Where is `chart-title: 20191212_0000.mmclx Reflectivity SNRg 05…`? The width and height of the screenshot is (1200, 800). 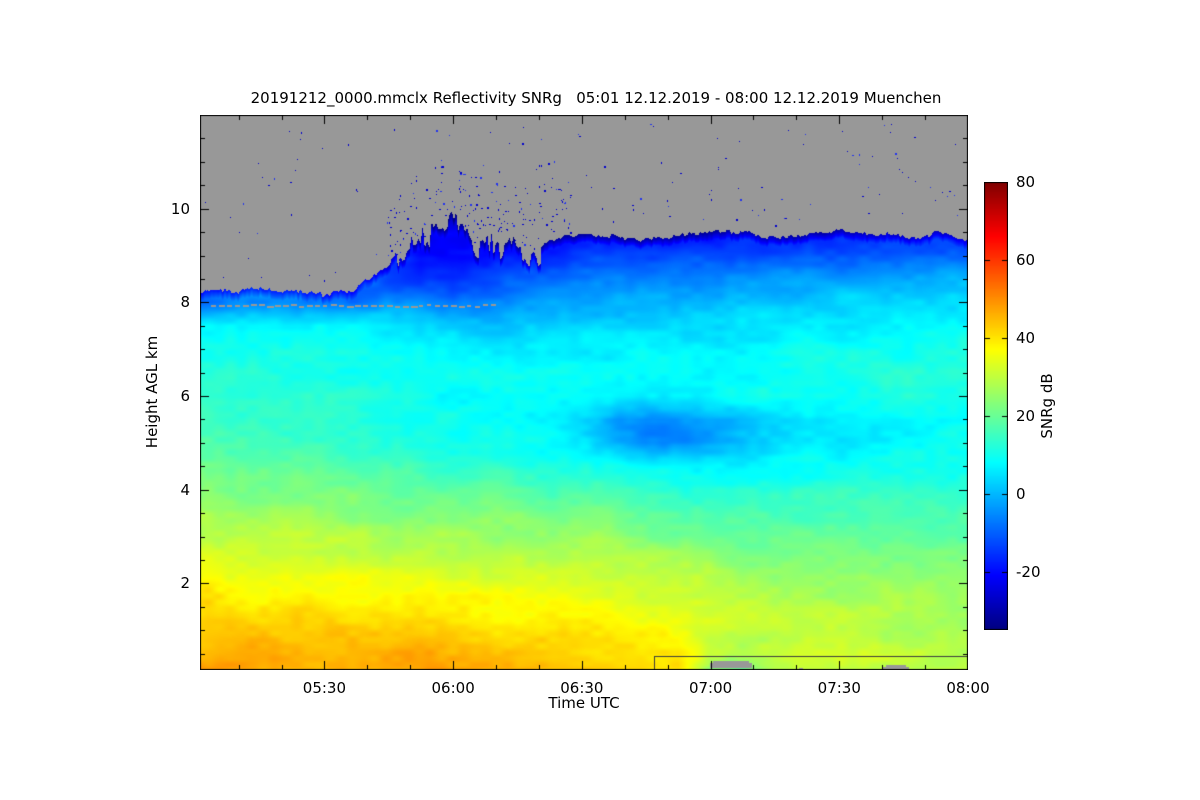 chart-title: 20191212_0000.mmclx Reflectivity SNRg 05… is located at coordinates (596, 98).